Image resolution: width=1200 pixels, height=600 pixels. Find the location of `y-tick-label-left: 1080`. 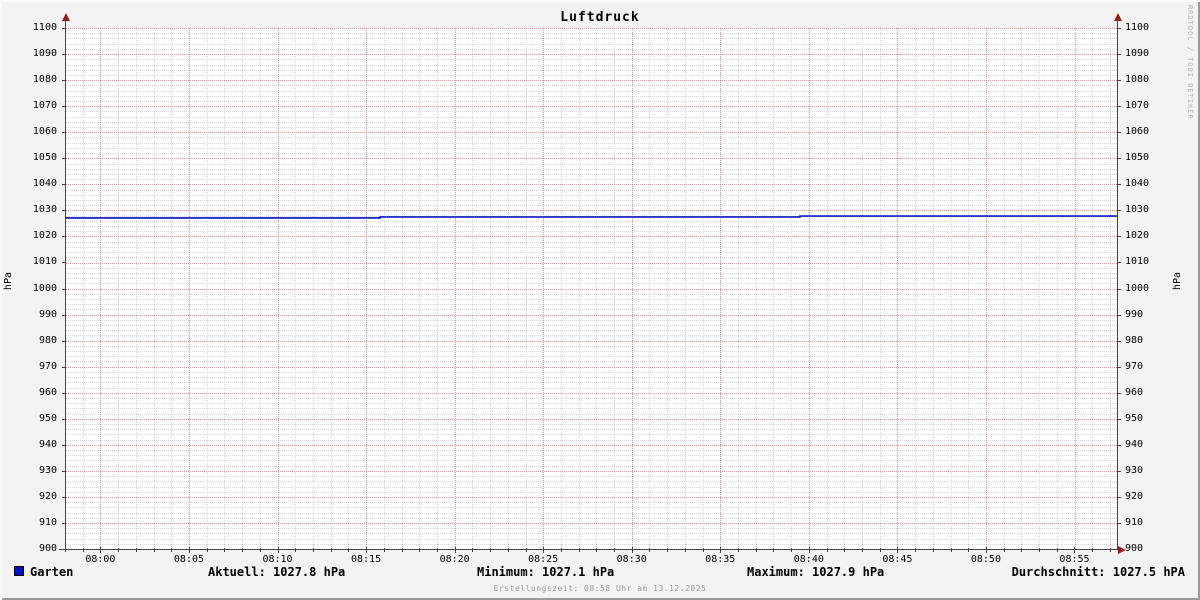

y-tick-label-left: 1080 is located at coordinates (44, 80).